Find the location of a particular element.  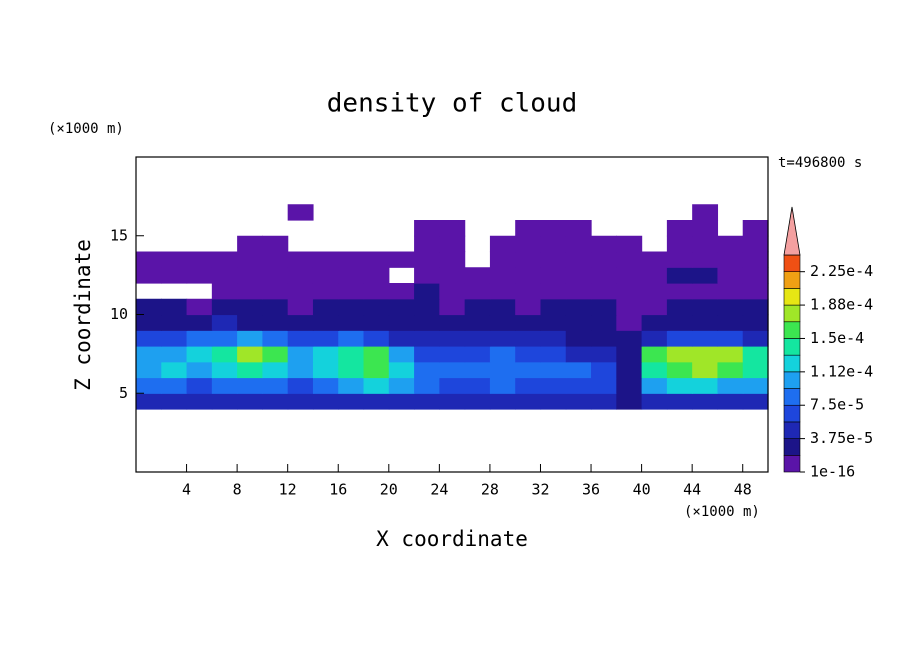

x-unit: (×1000 m) is located at coordinates (722, 512).